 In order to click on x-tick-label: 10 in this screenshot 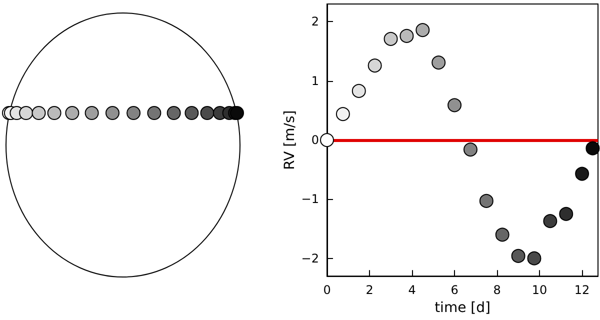, I will do `click(540, 290)`.